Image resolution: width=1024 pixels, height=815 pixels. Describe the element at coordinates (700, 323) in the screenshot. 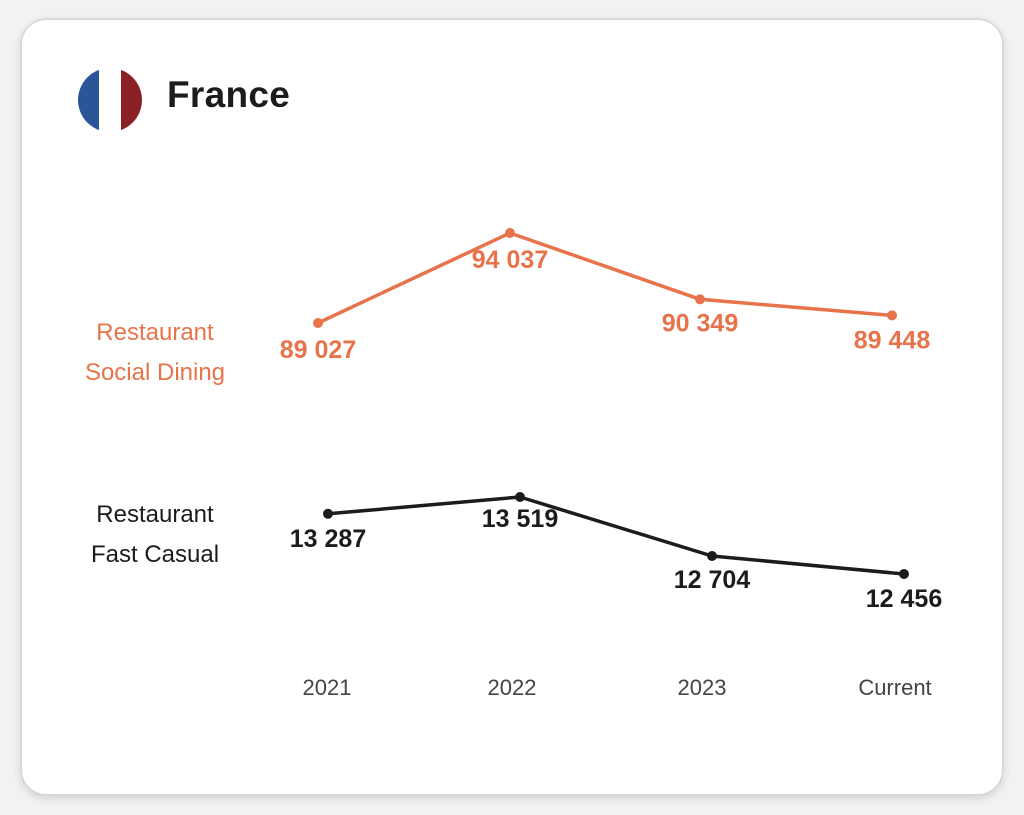

I see `data-label-social-dining: 90 349` at that location.